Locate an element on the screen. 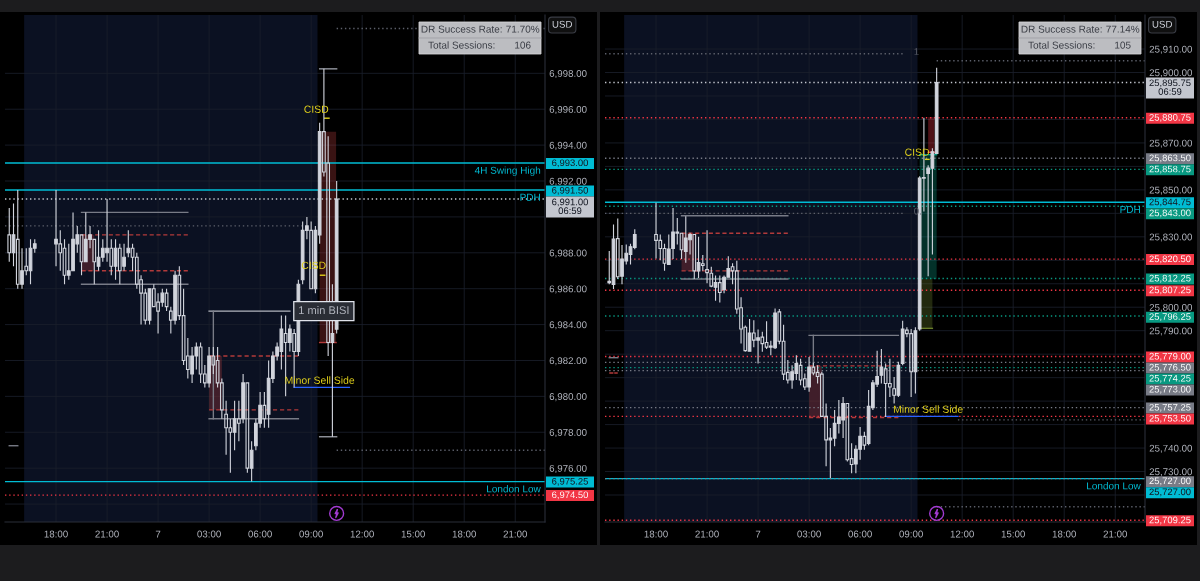  annotation: 77.14% is located at coordinates (1123, 29).